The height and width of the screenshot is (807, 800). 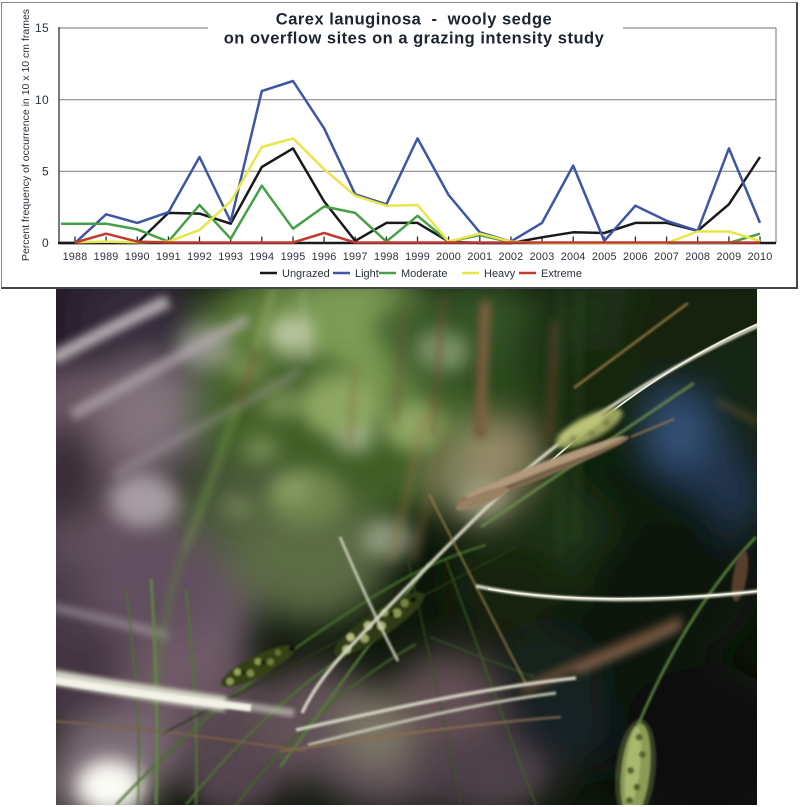 I want to click on svg-text: 2001, so click(x=479, y=257).